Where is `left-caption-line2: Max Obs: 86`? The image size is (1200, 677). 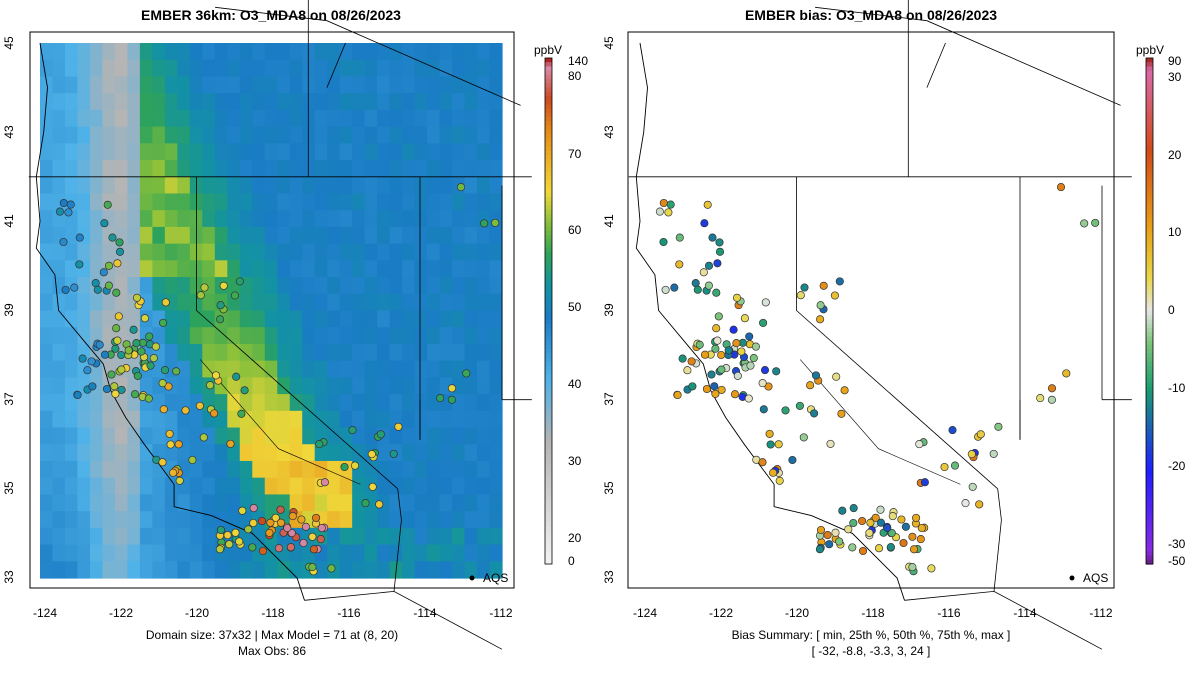
left-caption-line2: Max Obs: 86 is located at coordinates (272, 651).